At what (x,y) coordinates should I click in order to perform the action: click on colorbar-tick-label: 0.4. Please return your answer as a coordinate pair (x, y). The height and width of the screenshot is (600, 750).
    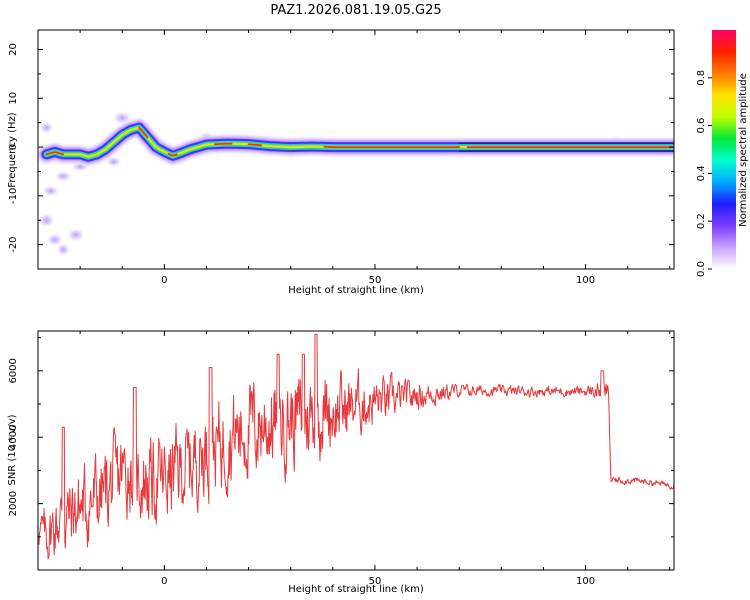
    Looking at the image, I should click on (701, 173).